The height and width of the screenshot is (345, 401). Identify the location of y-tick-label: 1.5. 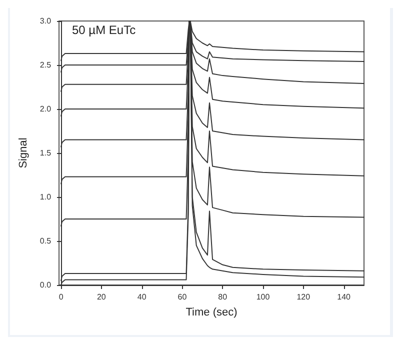
(46, 153).